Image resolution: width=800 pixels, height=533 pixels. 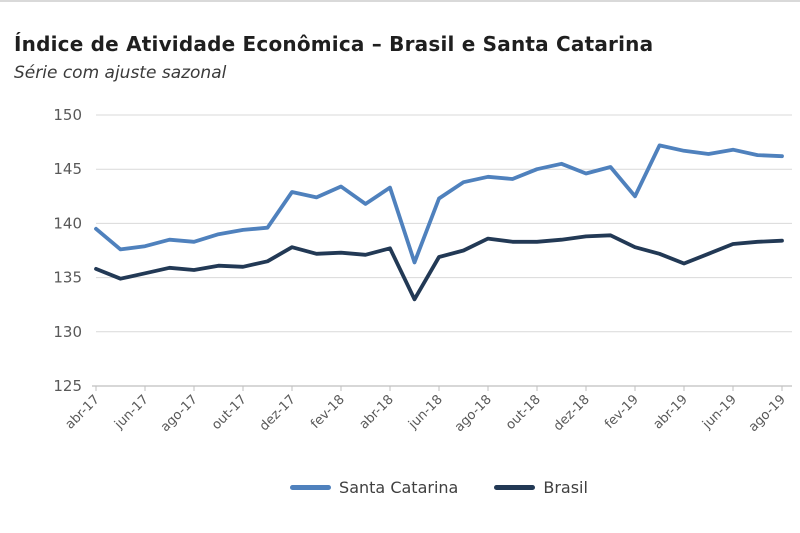 I want to click on x-tick-label: ago-17, so click(x=179, y=413).